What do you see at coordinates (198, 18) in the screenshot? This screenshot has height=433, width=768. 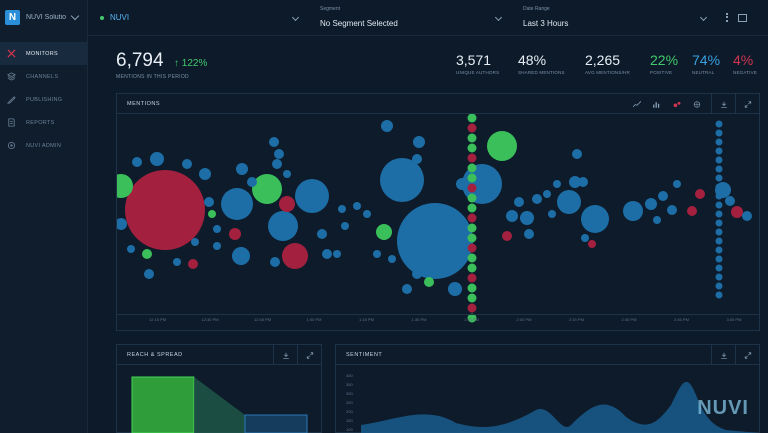 I see `monitor-select: NUVI` at bounding box center [198, 18].